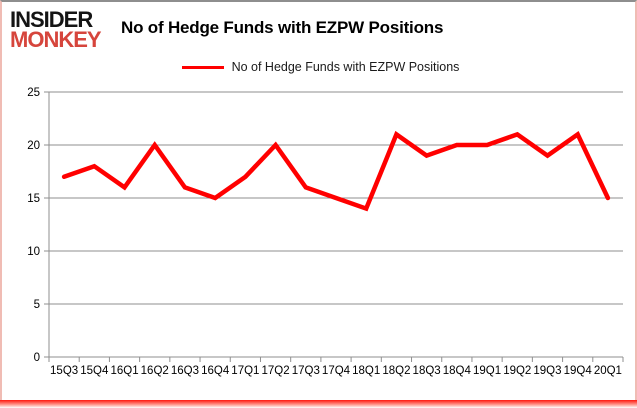 This screenshot has width=637, height=408. I want to click on svg-text: 17Q3, so click(306, 371).